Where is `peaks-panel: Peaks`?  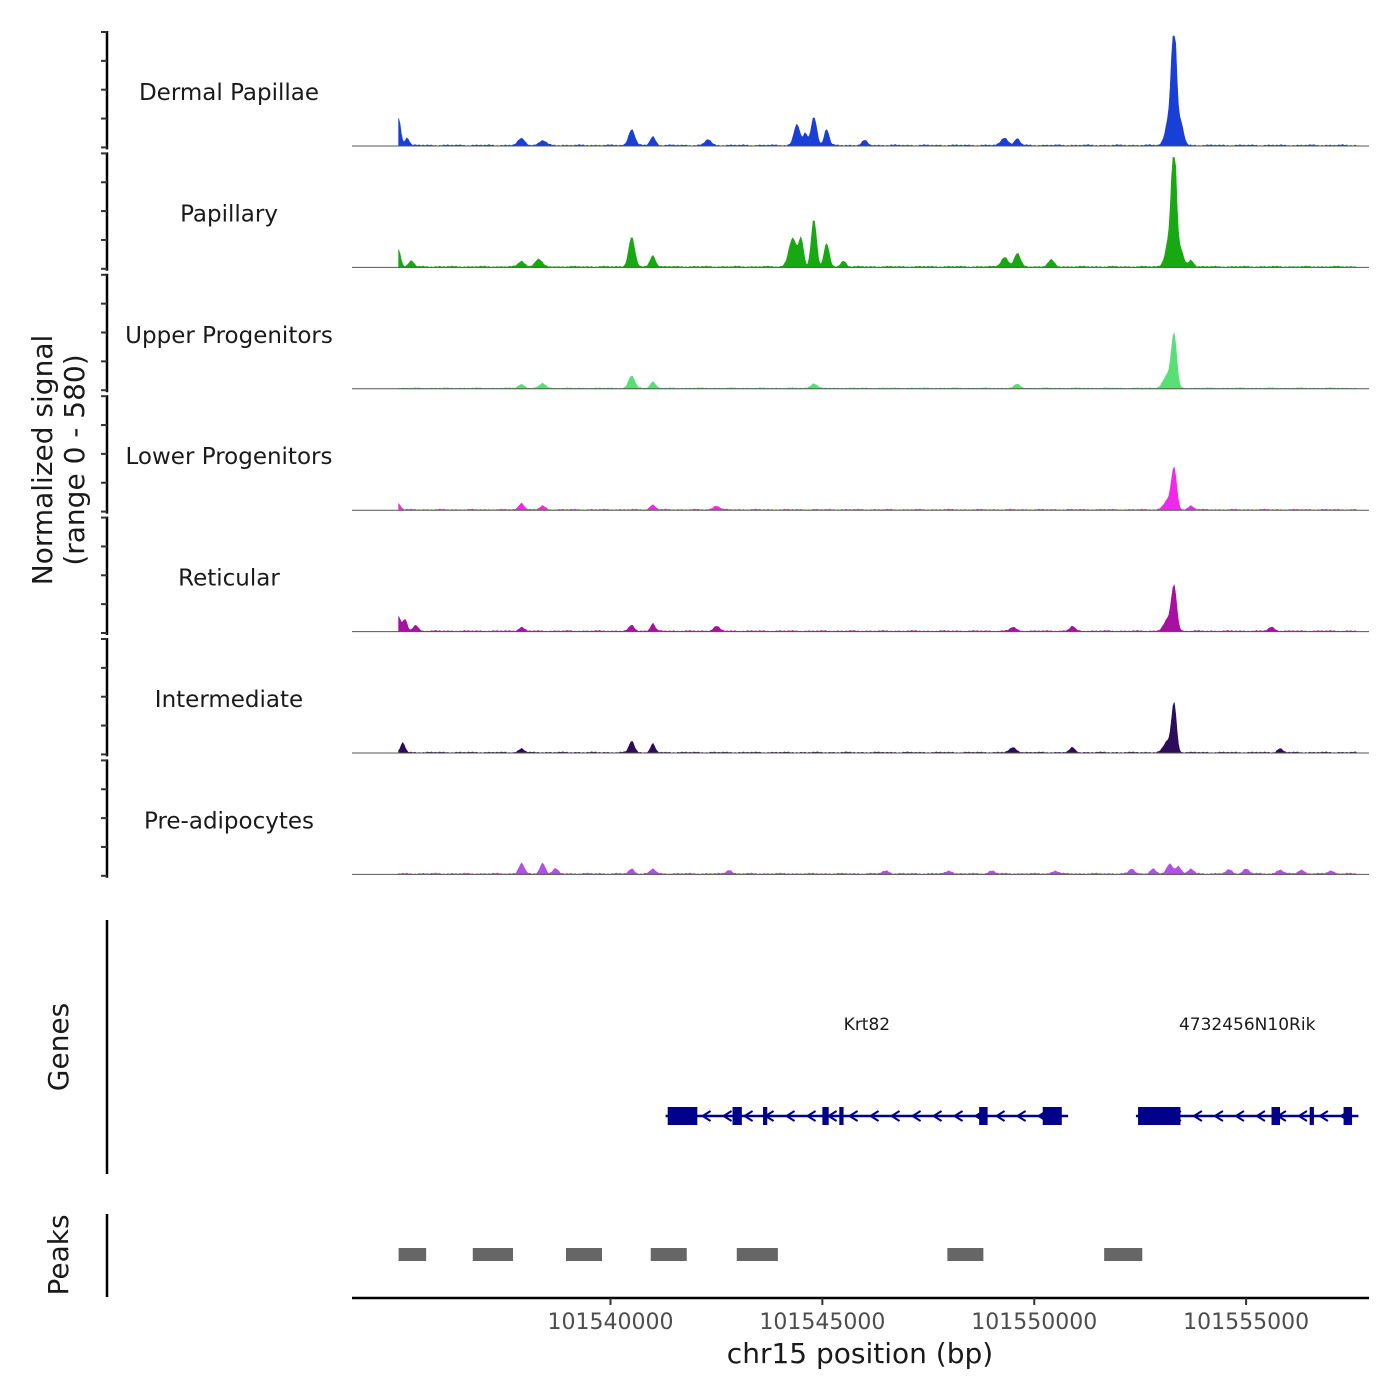 peaks-panel: Peaks is located at coordinates (592, 1255).